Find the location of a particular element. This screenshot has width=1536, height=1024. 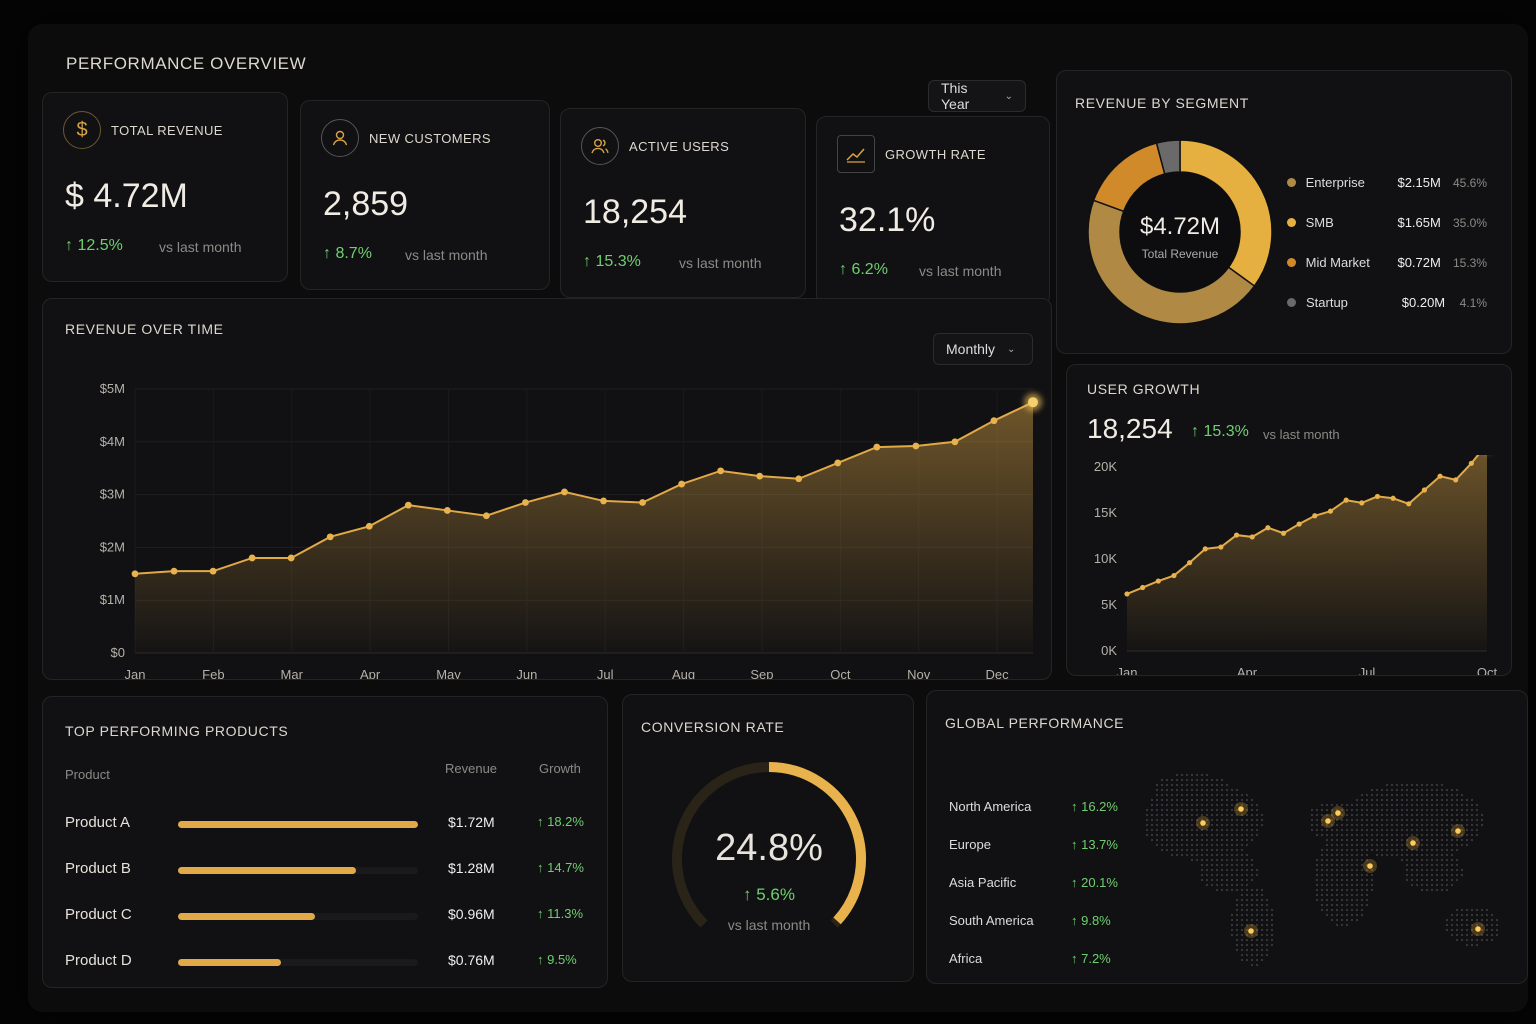

x-tick-label: May is located at coordinates (448, 673).